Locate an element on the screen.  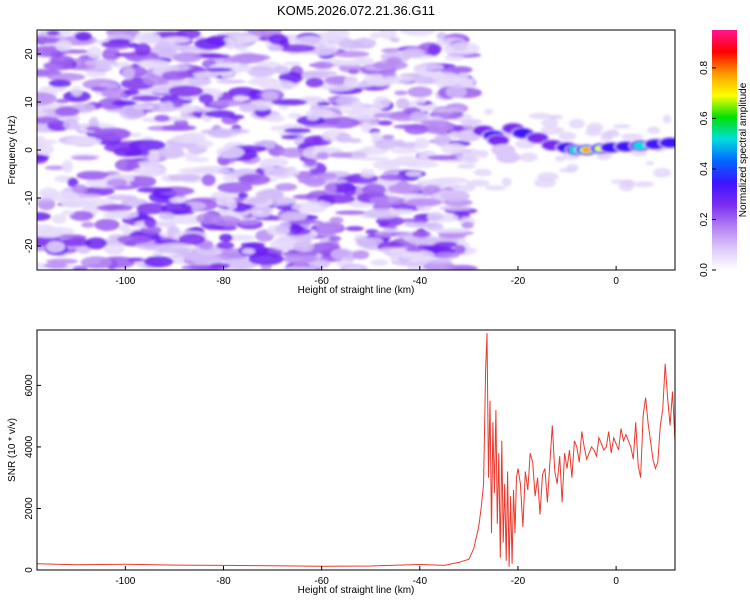
x-tick-label: -100 is located at coordinates (125, 581).